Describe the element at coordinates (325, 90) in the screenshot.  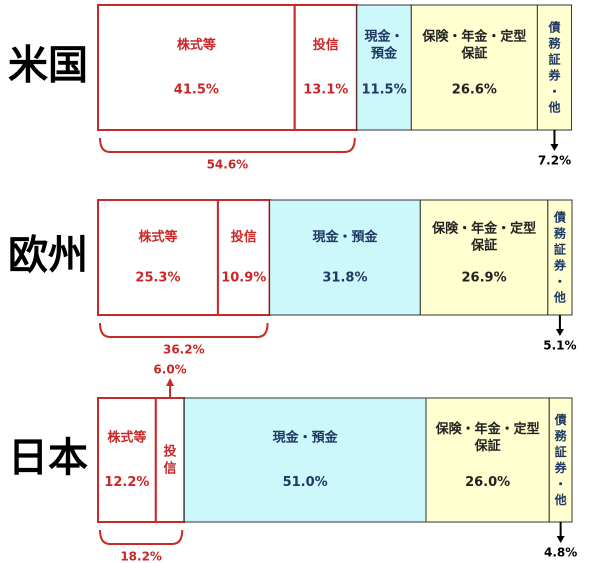
I see `value-label: 13.1%` at that location.